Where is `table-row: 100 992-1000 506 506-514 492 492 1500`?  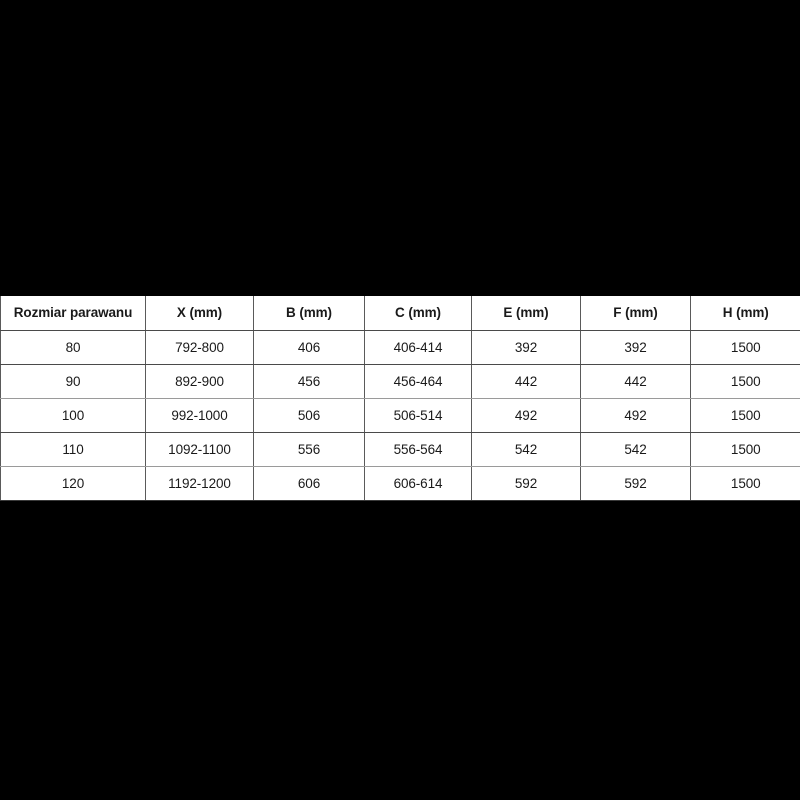
table-row: 100 992-1000 506 506-514 492 492 1500 is located at coordinates (400, 415).